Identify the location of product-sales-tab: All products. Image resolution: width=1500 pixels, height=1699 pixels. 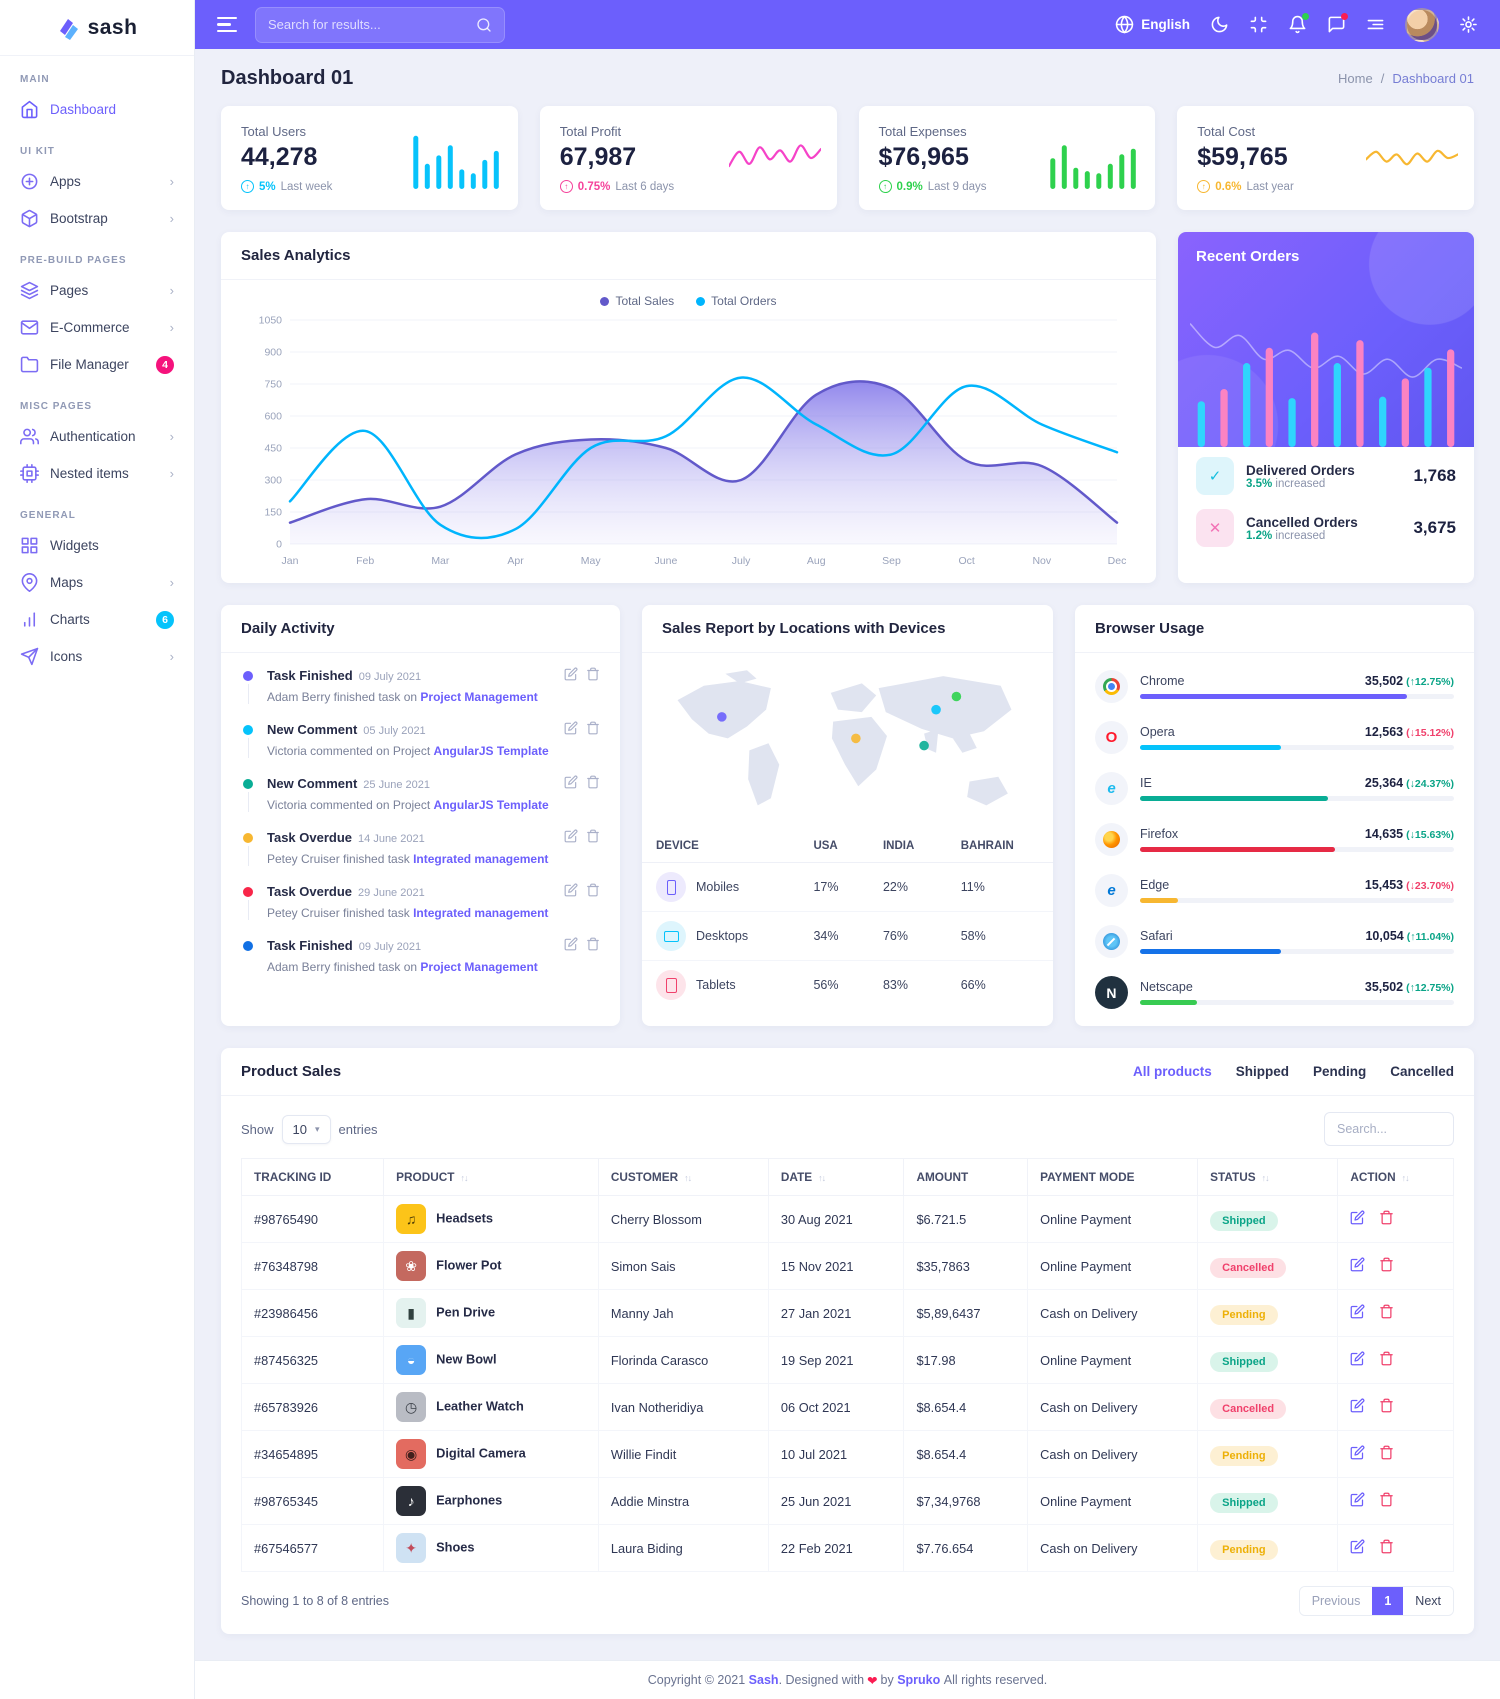
(1172, 1072).